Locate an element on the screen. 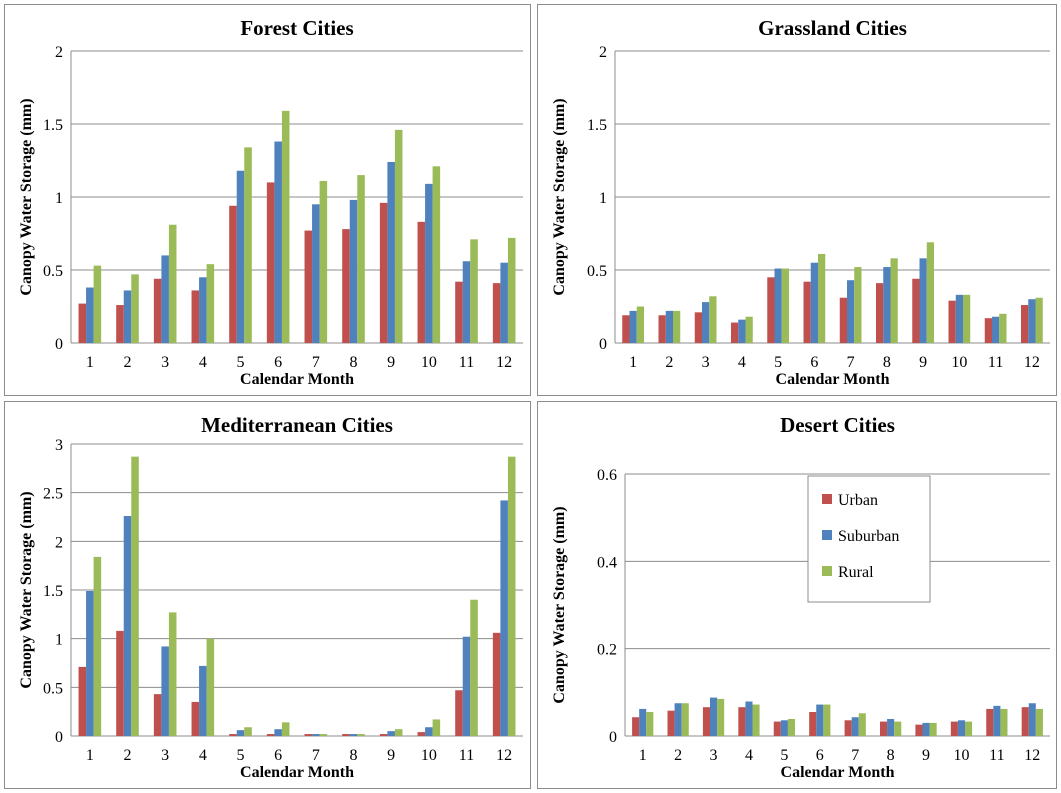 This screenshot has width=1061, height=793. y-tick-label: 2.5 is located at coordinates (53, 494).